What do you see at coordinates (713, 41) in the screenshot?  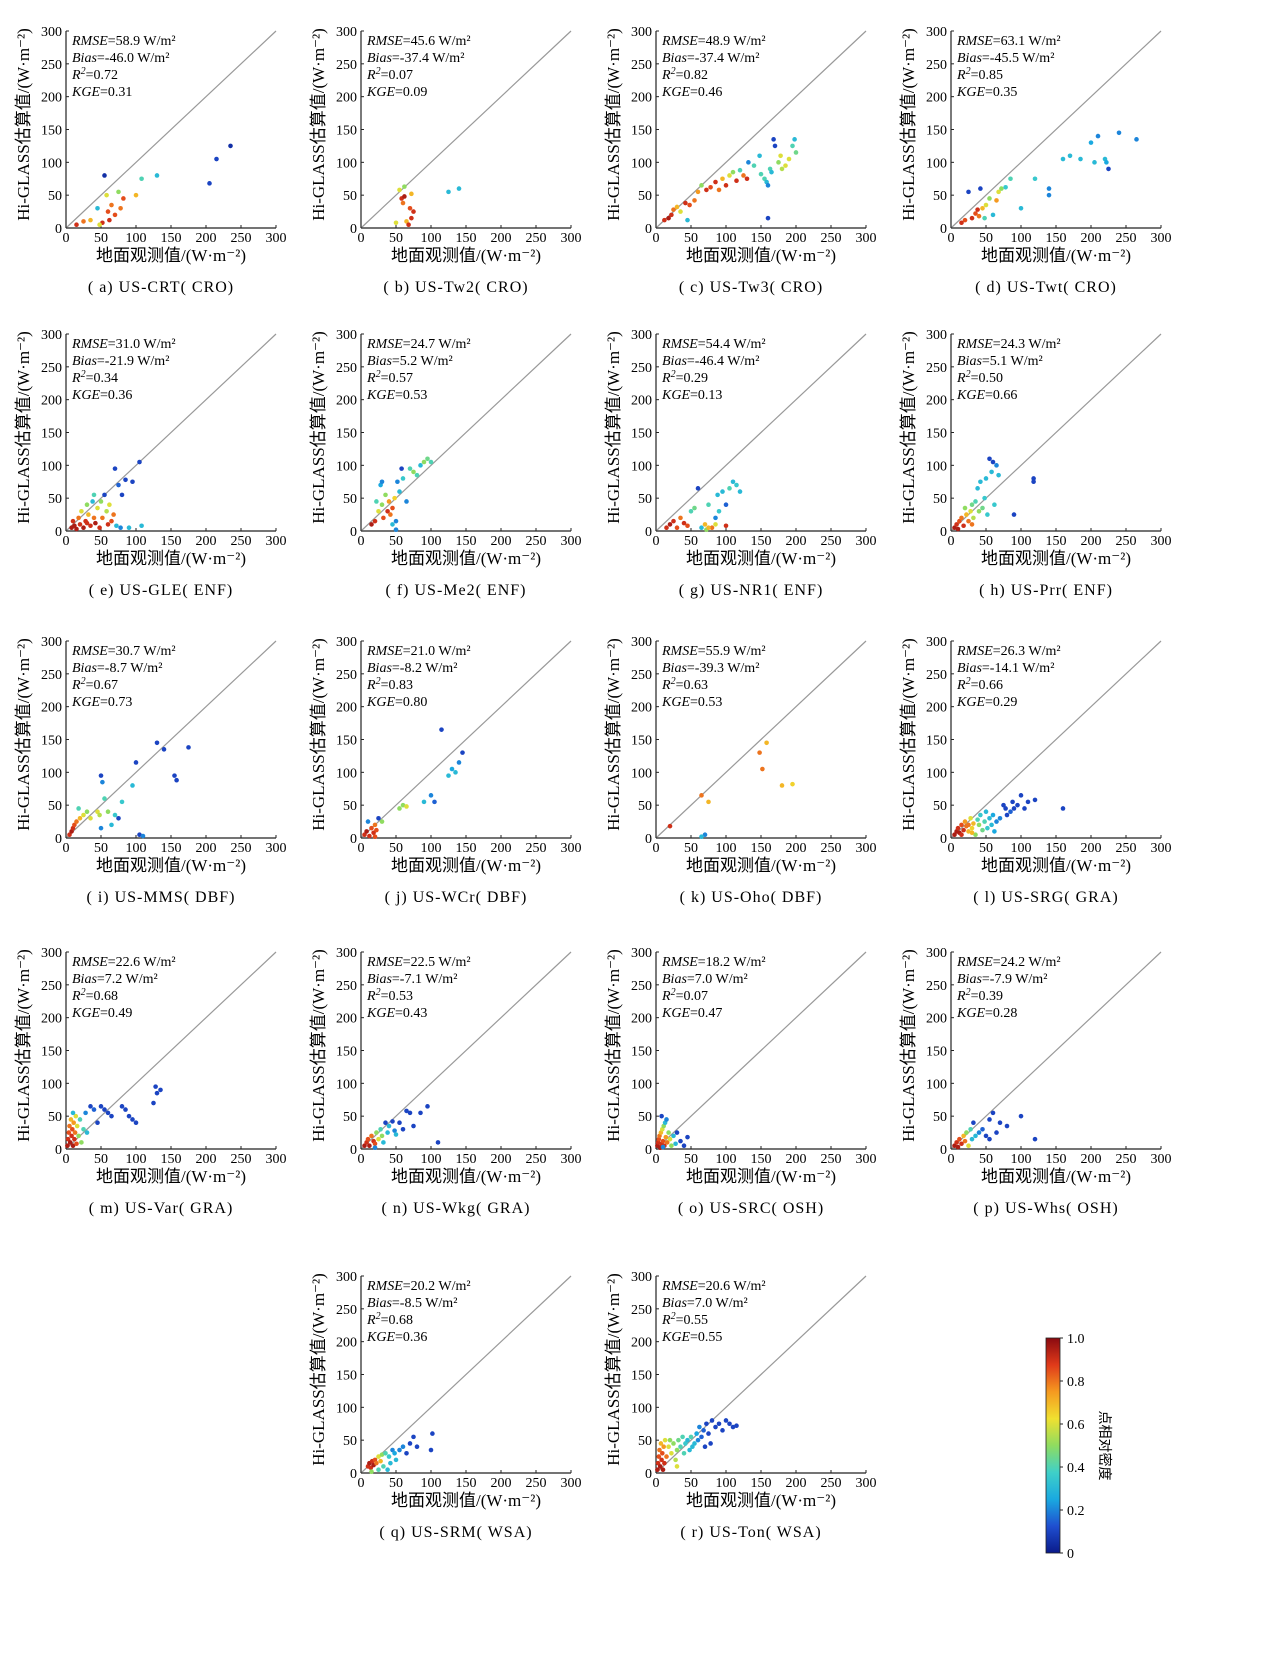 I see `stat-rmse: RMSE=48.9 W/m²` at bounding box center [713, 41].